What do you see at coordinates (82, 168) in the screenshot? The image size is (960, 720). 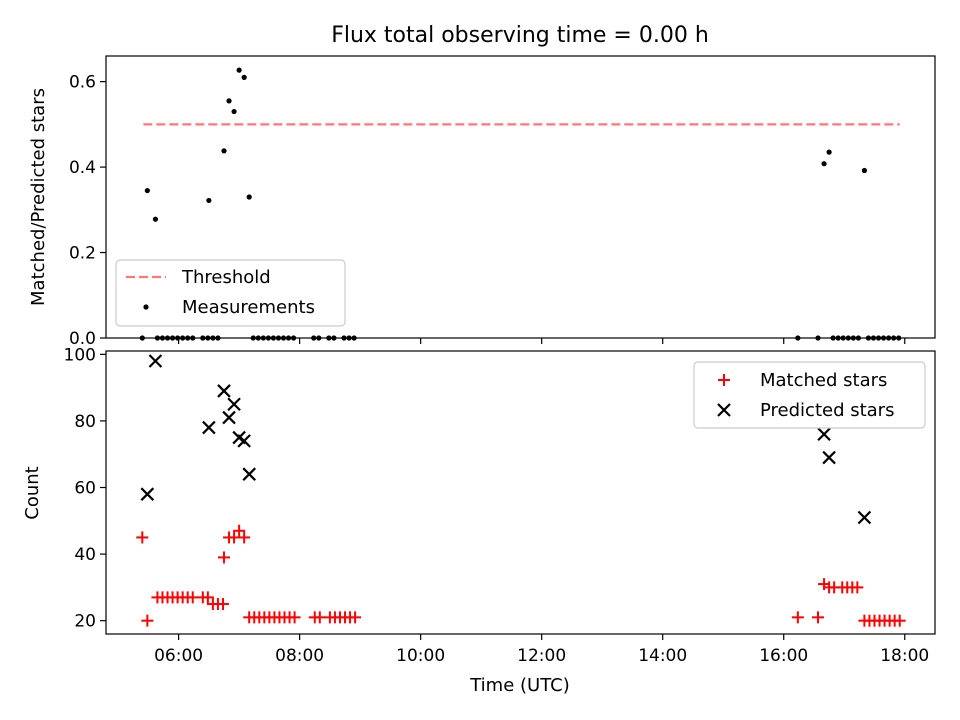 I see `top-y-tick-label: 0.4` at bounding box center [82, 168].